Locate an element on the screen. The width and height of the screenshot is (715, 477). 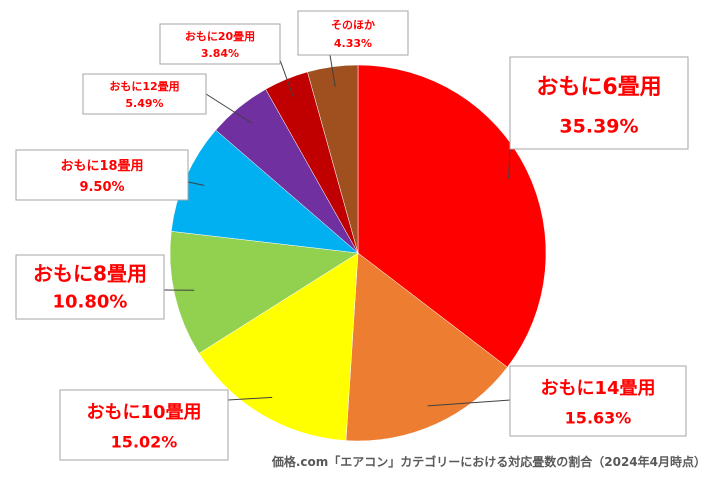
data-label-percent: 15.63% is located at coordinates (598, 417).